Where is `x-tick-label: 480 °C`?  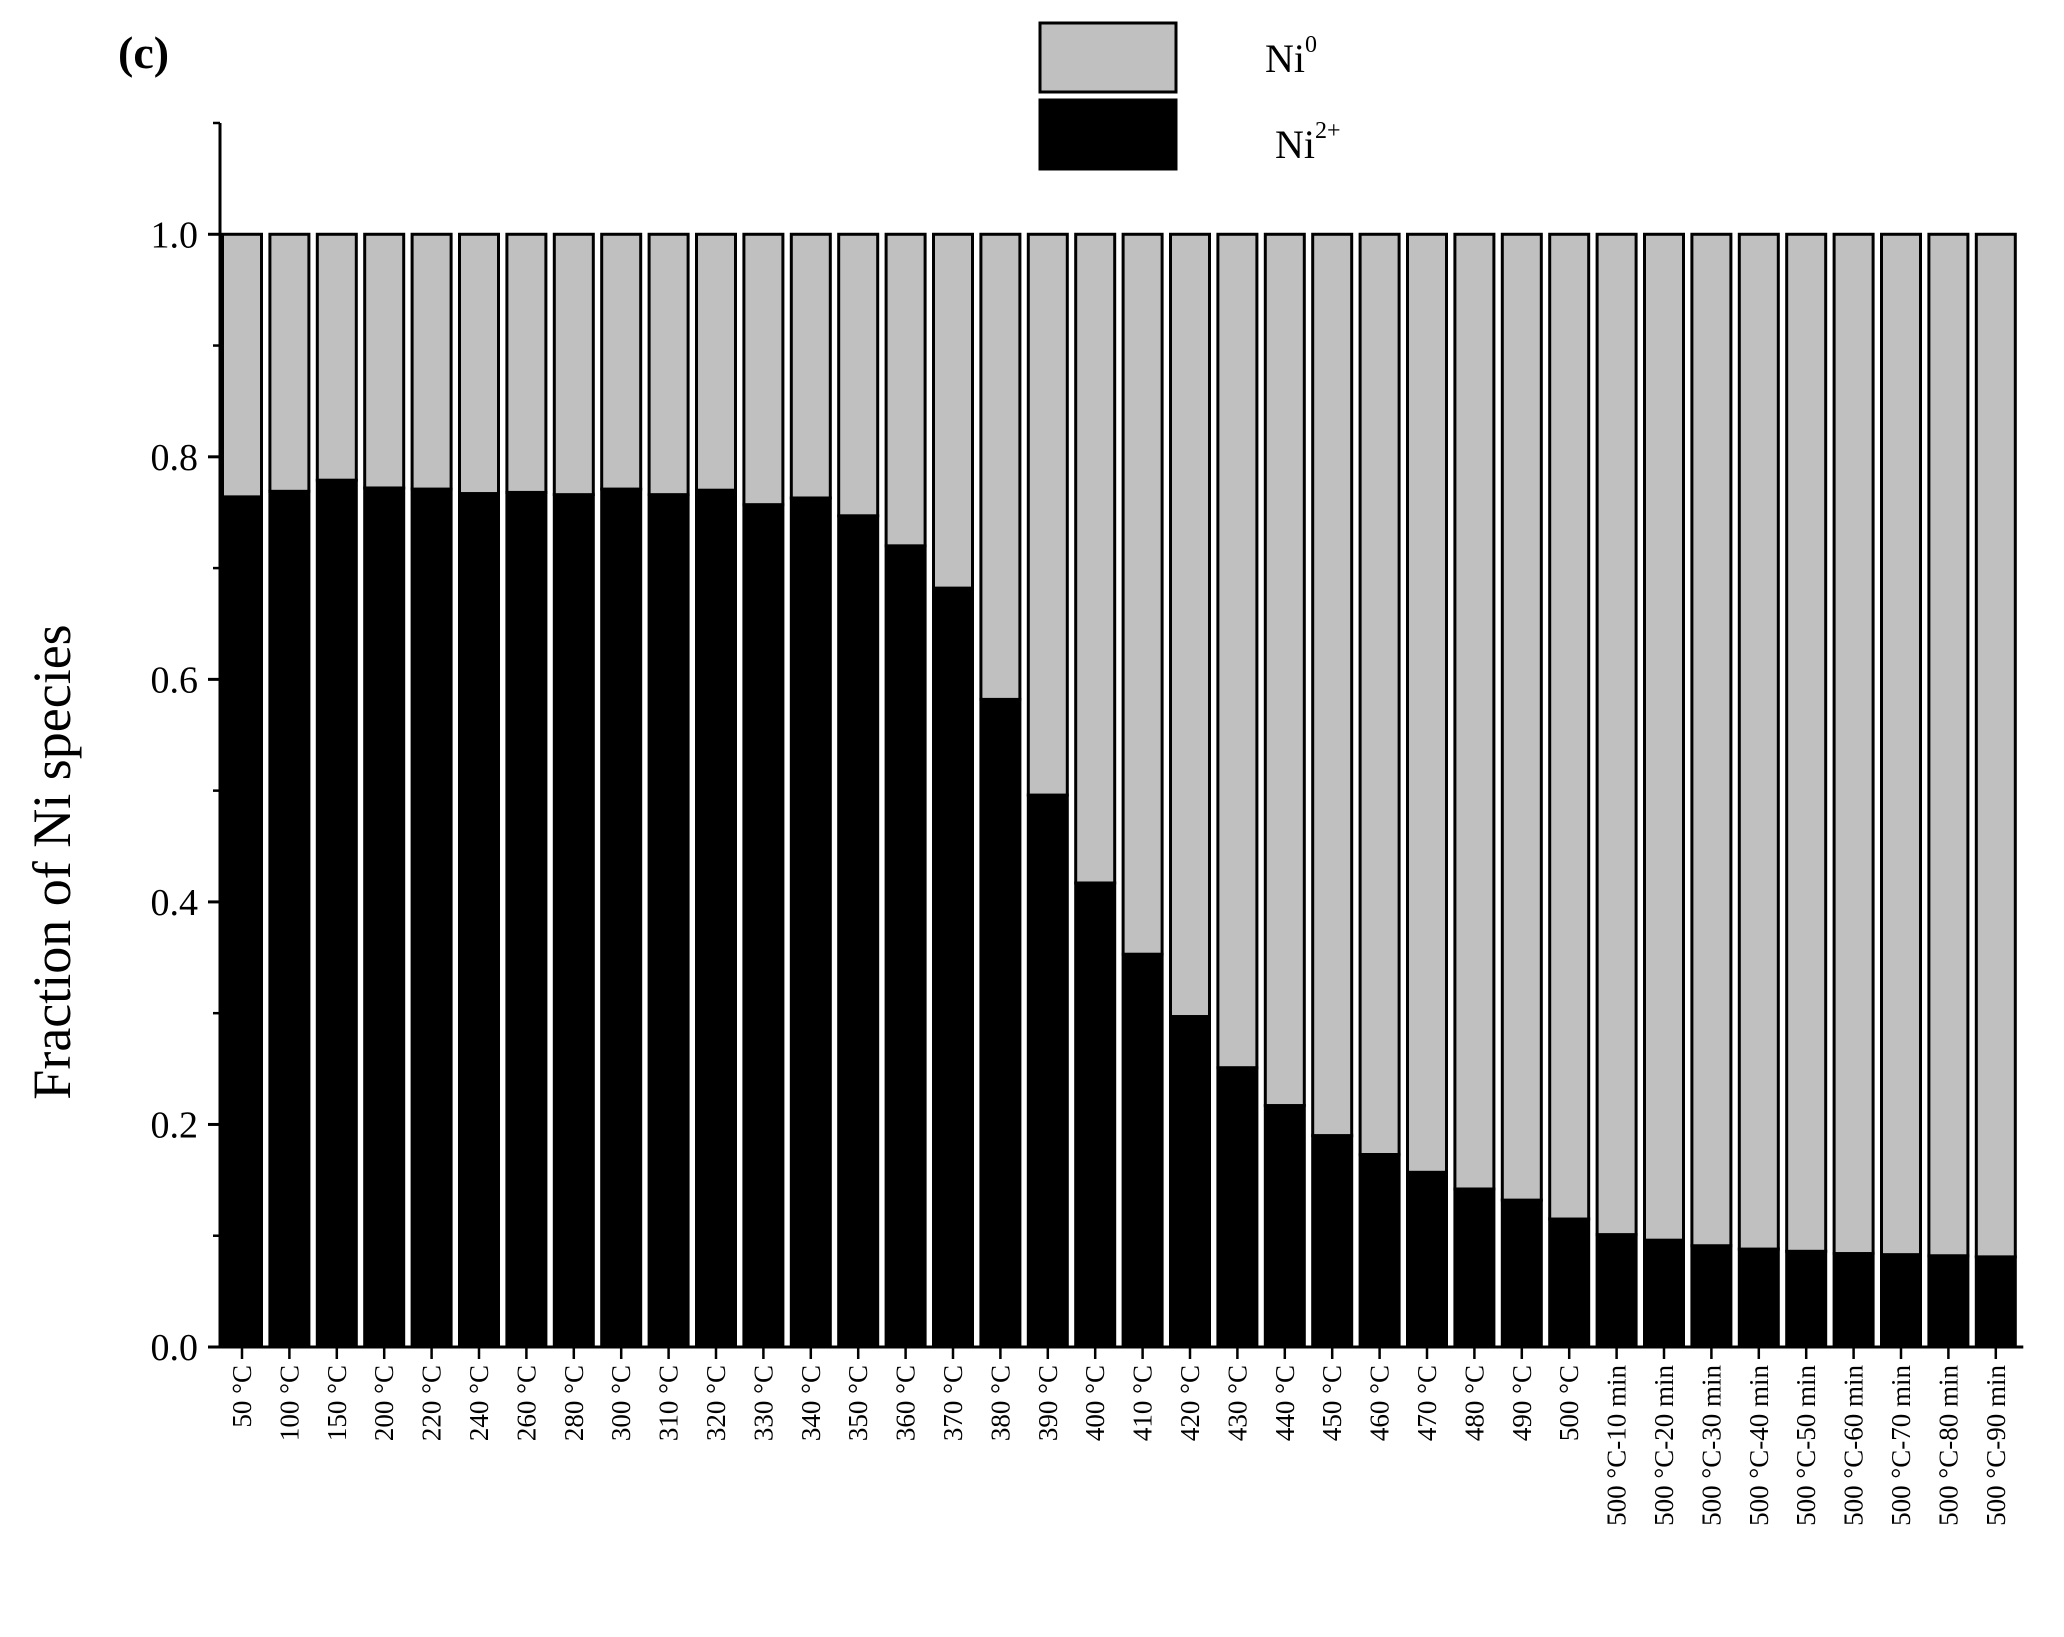
x-tick-label: 480 °C is located at coordinates (1474, 1403).